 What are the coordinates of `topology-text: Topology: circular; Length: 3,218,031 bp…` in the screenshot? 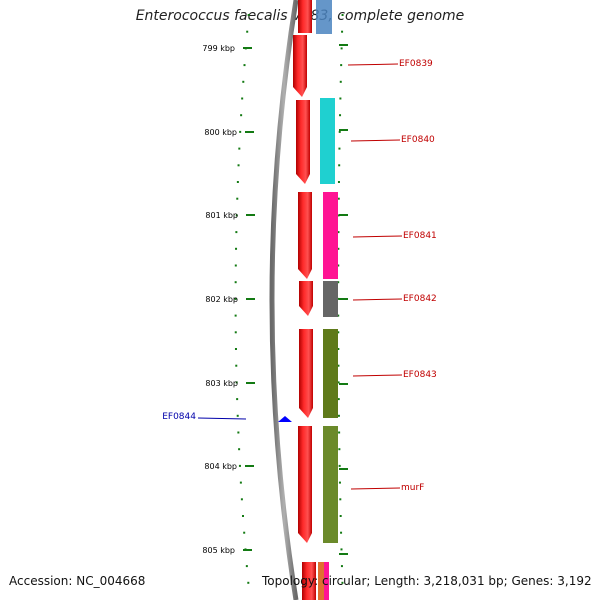 It's located at (427, 581).